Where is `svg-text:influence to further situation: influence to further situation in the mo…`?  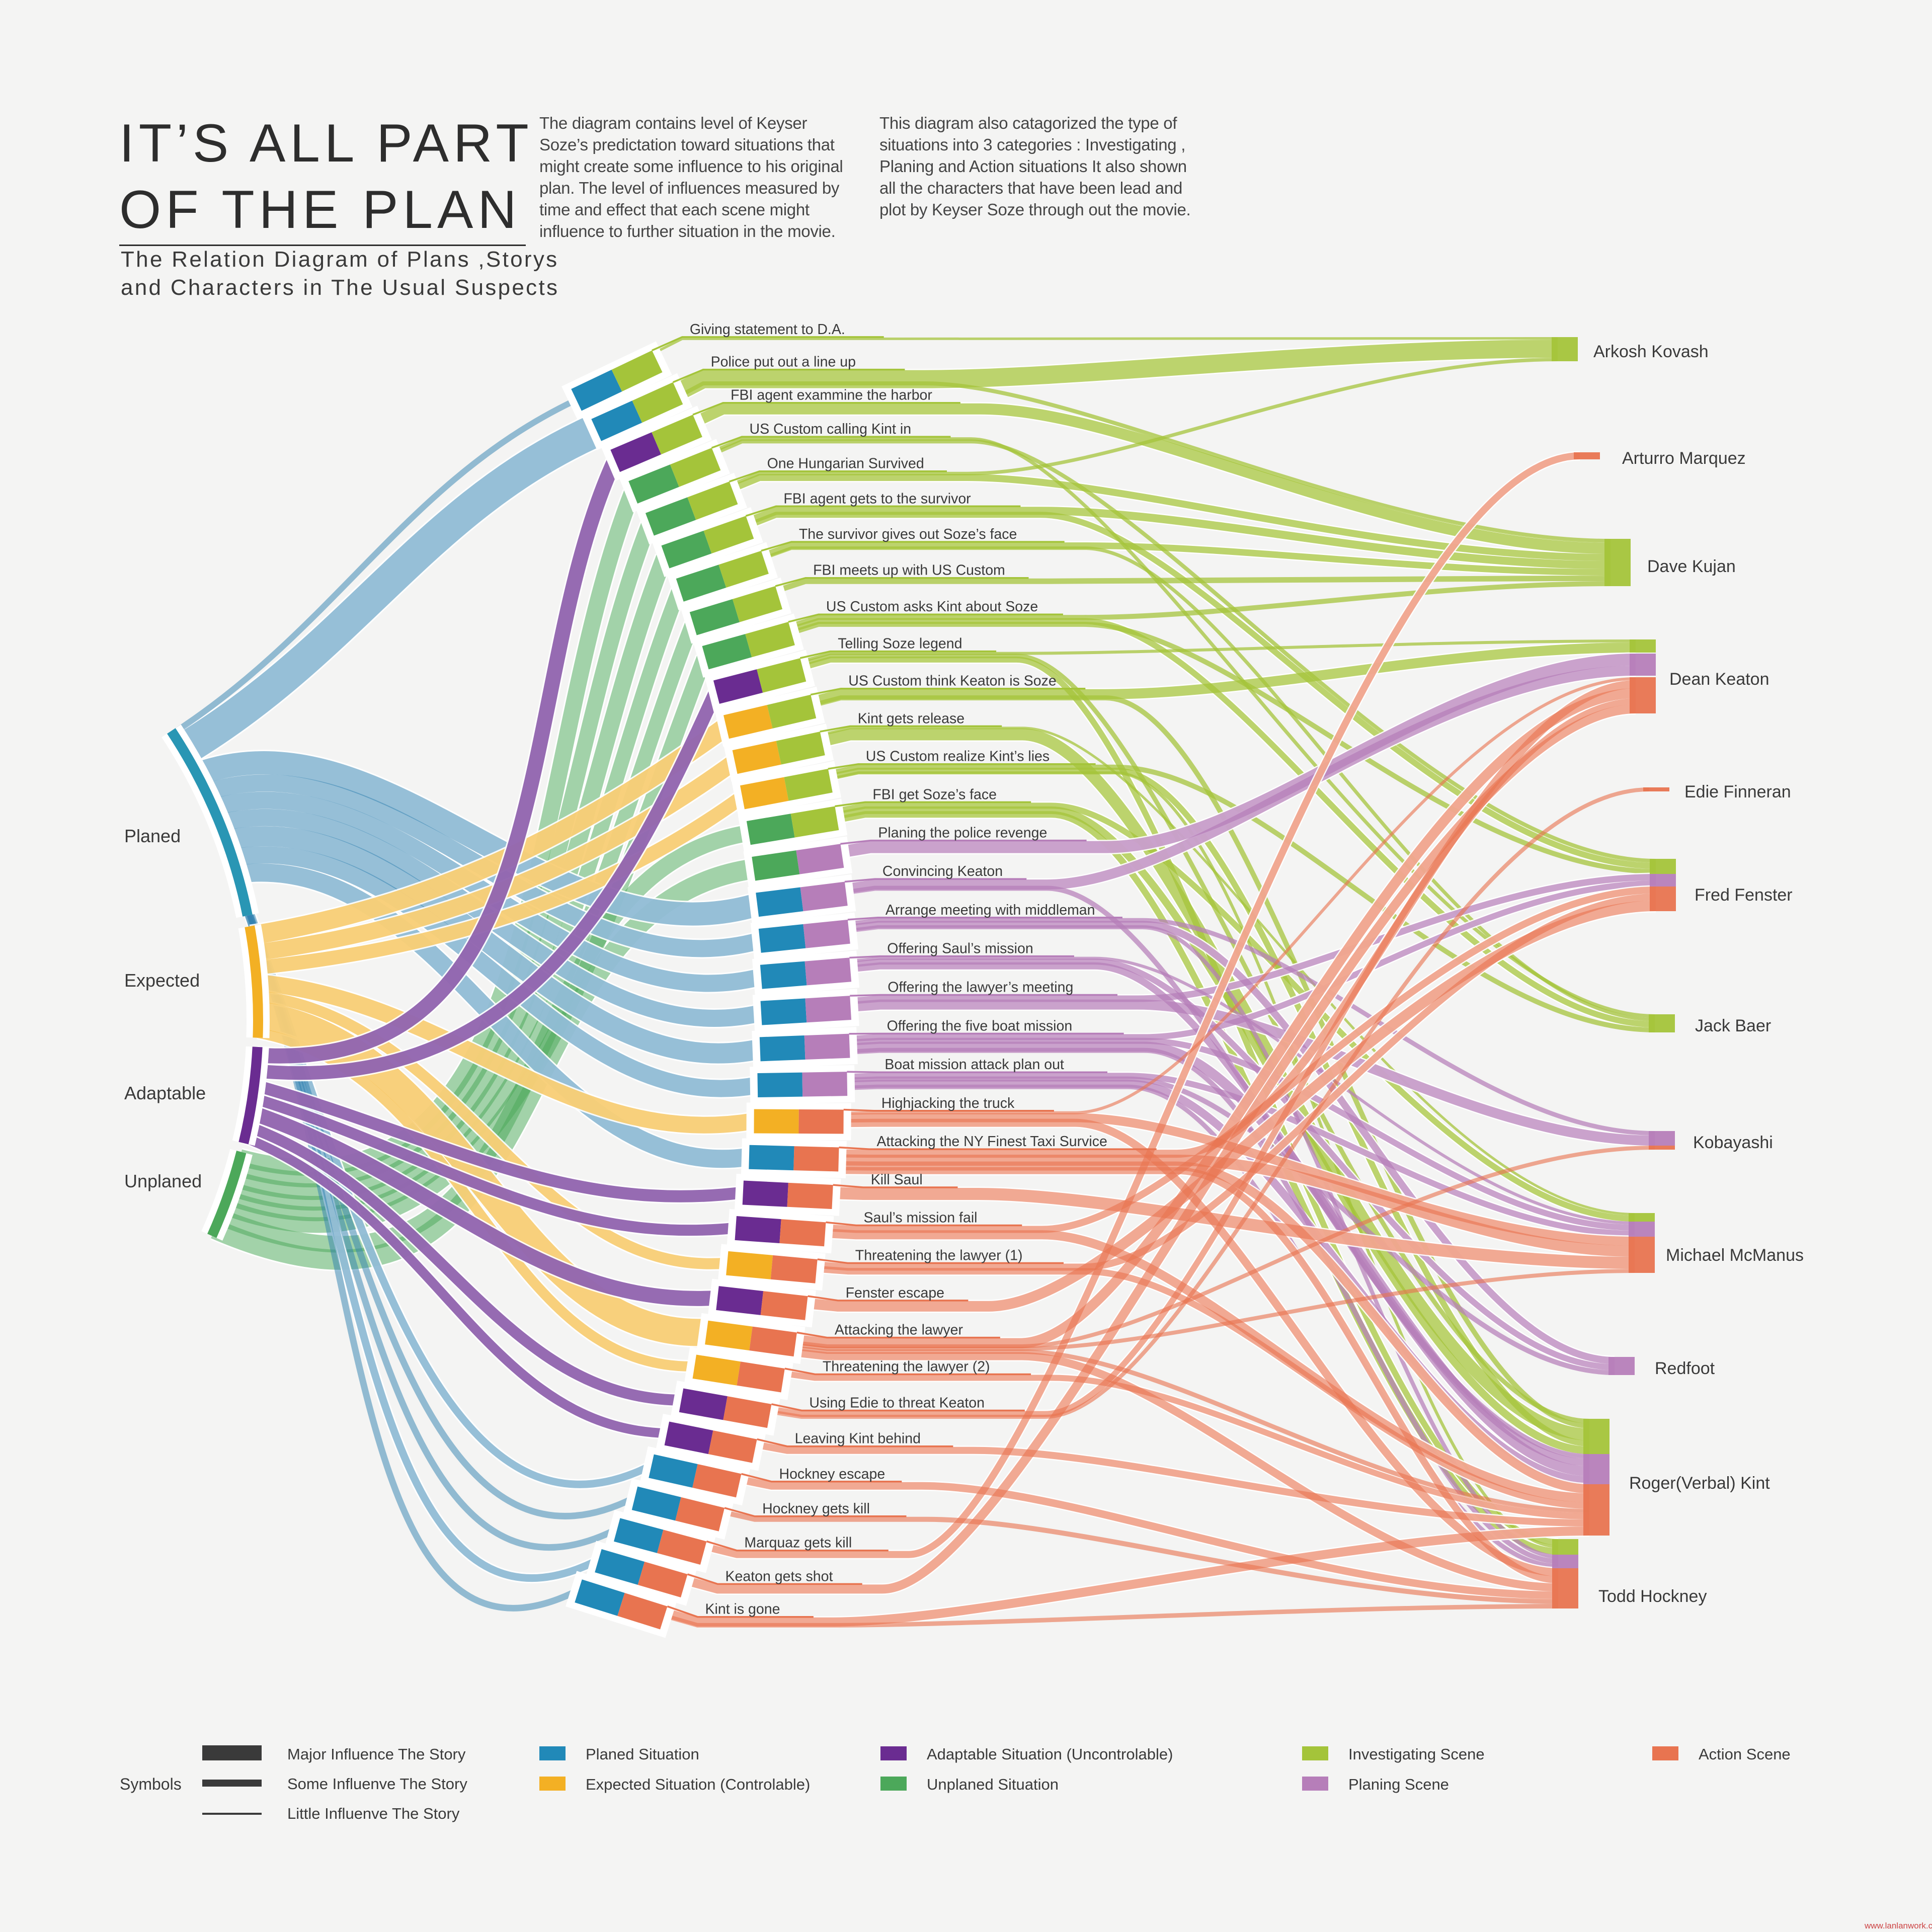 svg-text:influence to further situation: influence to further situation in the mo… is located at coordinates (687, 231).